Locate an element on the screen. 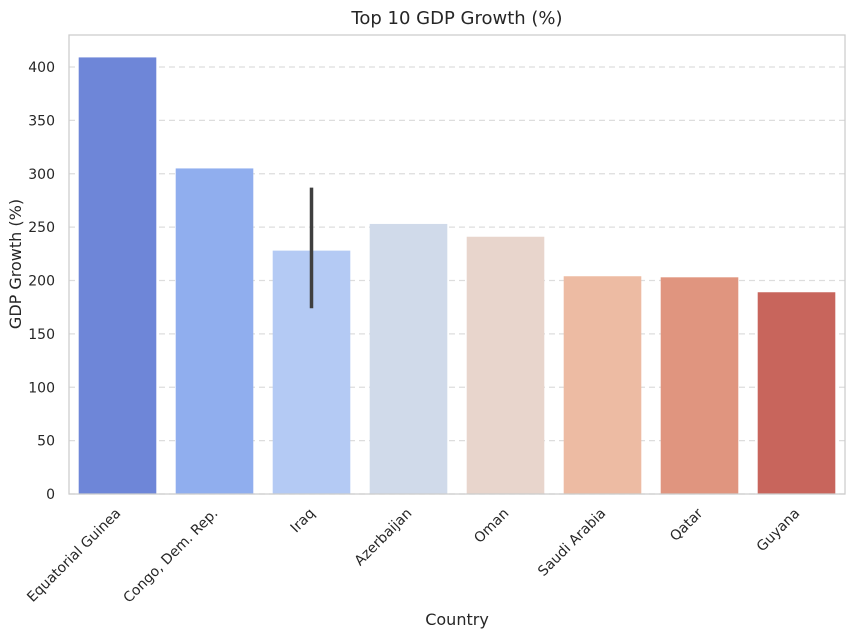  x-tick-label: Azerbaijan is located at coordinates (384, 538).